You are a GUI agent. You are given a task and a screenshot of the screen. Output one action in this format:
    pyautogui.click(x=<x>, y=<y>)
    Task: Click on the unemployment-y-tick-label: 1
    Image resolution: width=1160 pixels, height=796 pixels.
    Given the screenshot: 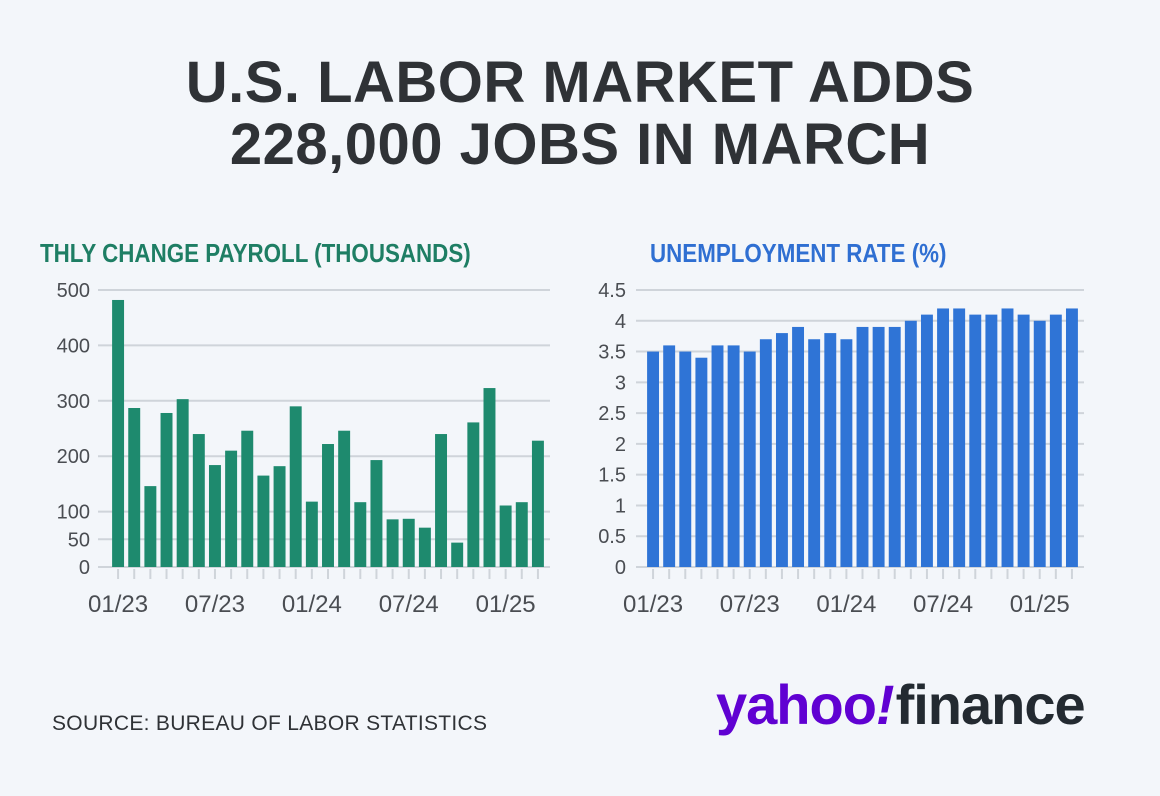 What is the action you would take?
    pyautogui.click(x=620, y=506)
    